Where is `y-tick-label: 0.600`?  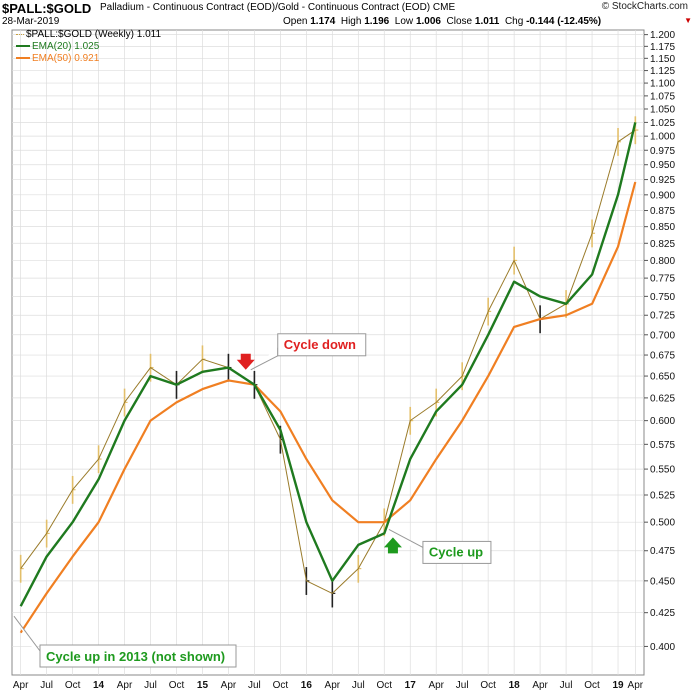
y-tick-label: 0.600 is located at coordinates (662, 421).